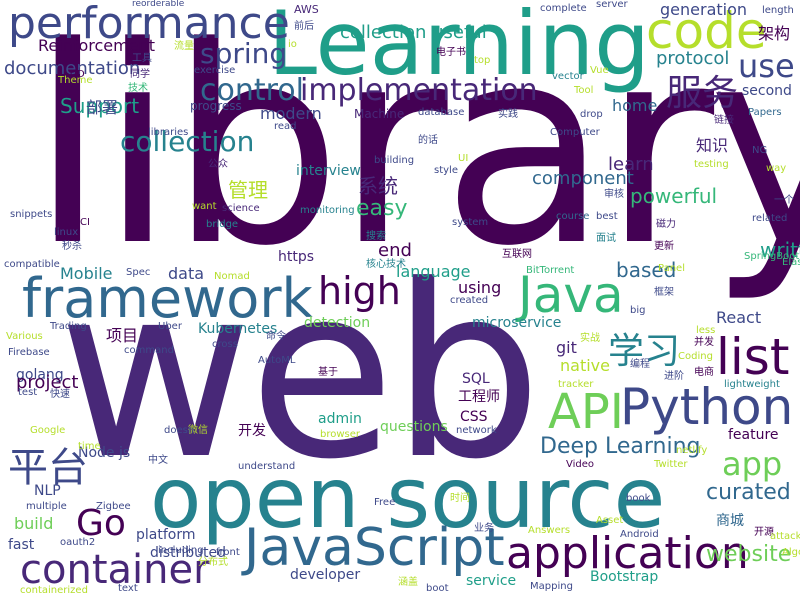  I want to click on word: distributed, so click(188, 553).